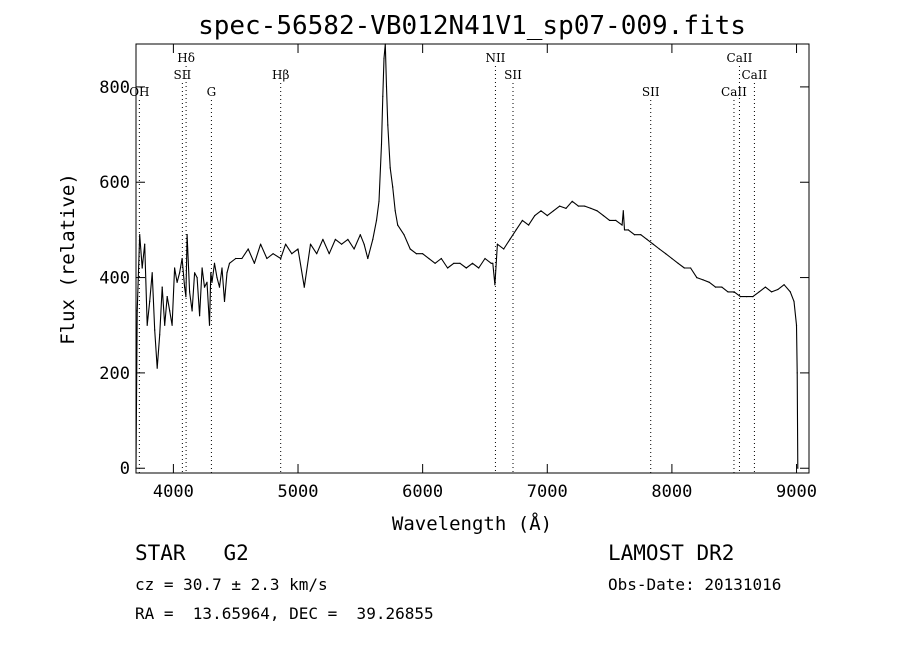  I want to click on survey-label: LAMOST DR2, so click(671, 553).